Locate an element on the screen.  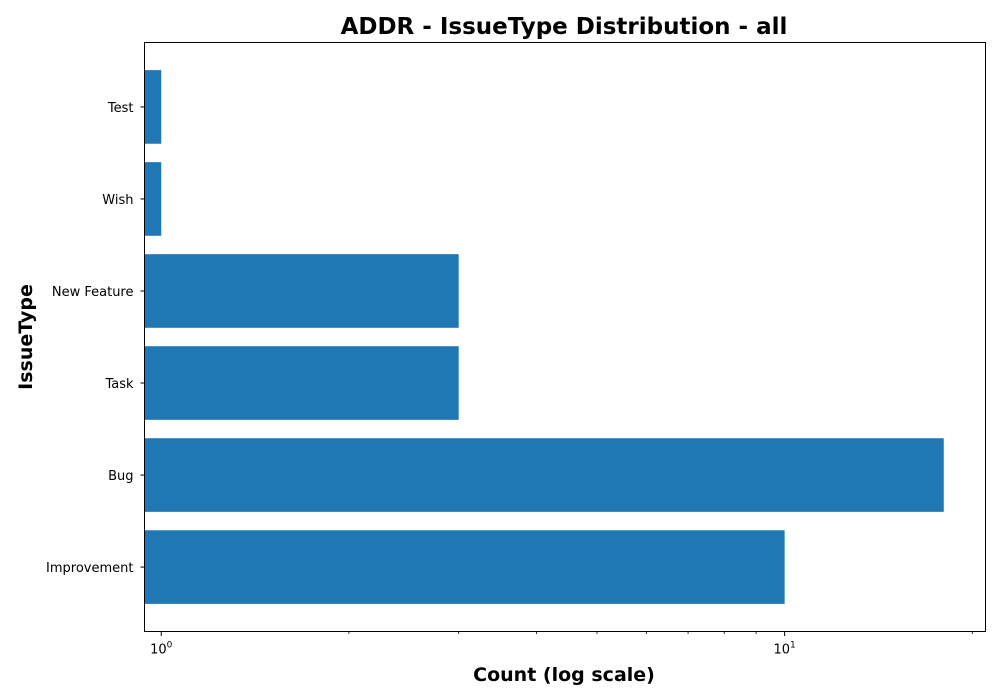
y-tick-label-task: Task is located at coordinates (119, 384).